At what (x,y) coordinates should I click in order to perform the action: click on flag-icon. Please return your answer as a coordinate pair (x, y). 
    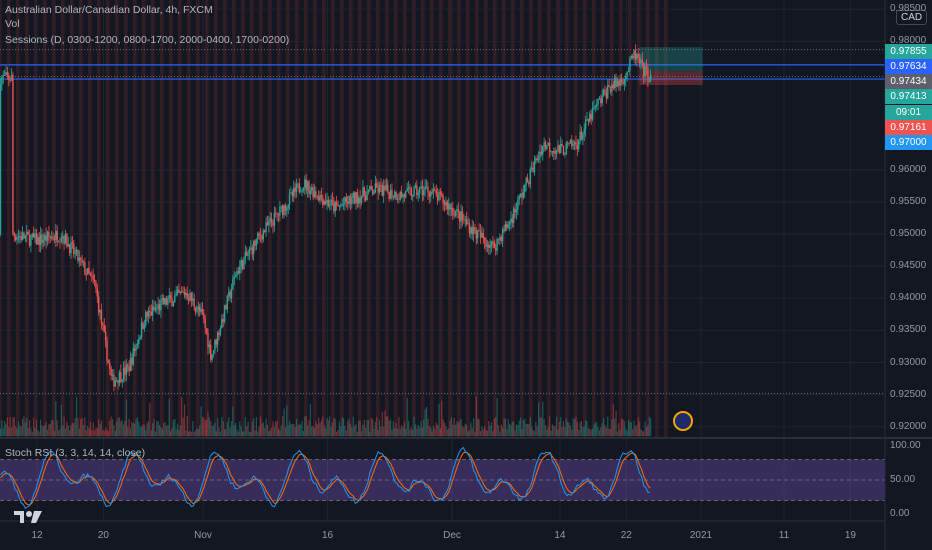
    Looking at the image, I should click on (683, 421).